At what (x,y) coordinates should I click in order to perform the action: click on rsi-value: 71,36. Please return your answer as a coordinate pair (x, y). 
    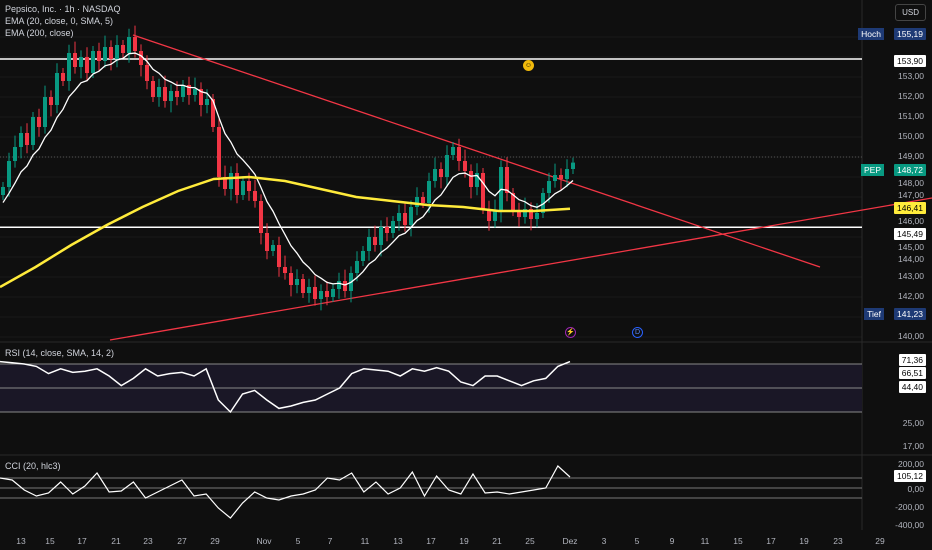
    Looking at the image, I should click on (912, 360).